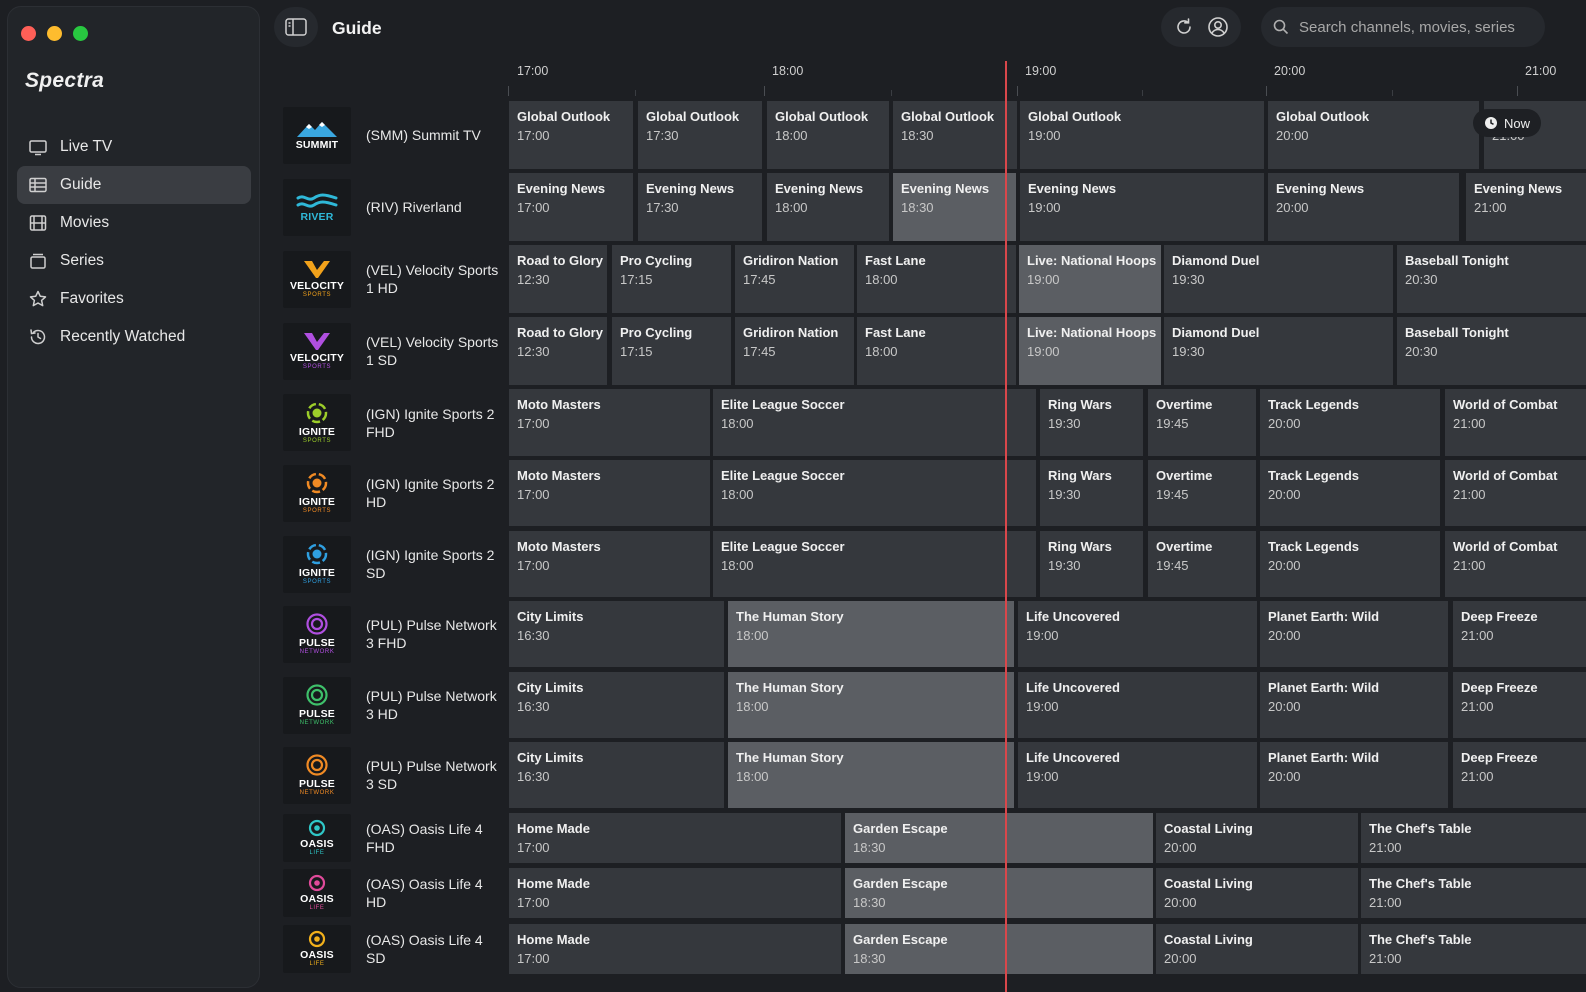 The image size is (1586, 992). What do you see at coordinates (134, 299) in the screenshot?
I see `sidebar-item-favorites: Favorites` at bounding box center [134, 299].